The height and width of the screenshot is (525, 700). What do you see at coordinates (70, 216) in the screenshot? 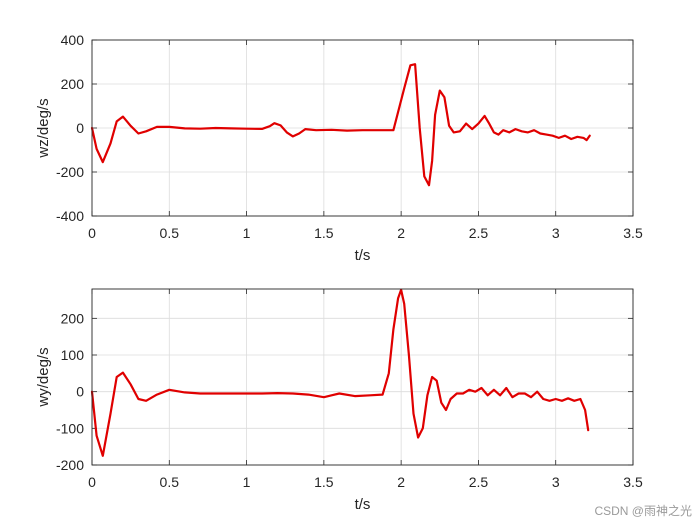
I see `y-tick-label: -400` at bounding box center [70, 216].